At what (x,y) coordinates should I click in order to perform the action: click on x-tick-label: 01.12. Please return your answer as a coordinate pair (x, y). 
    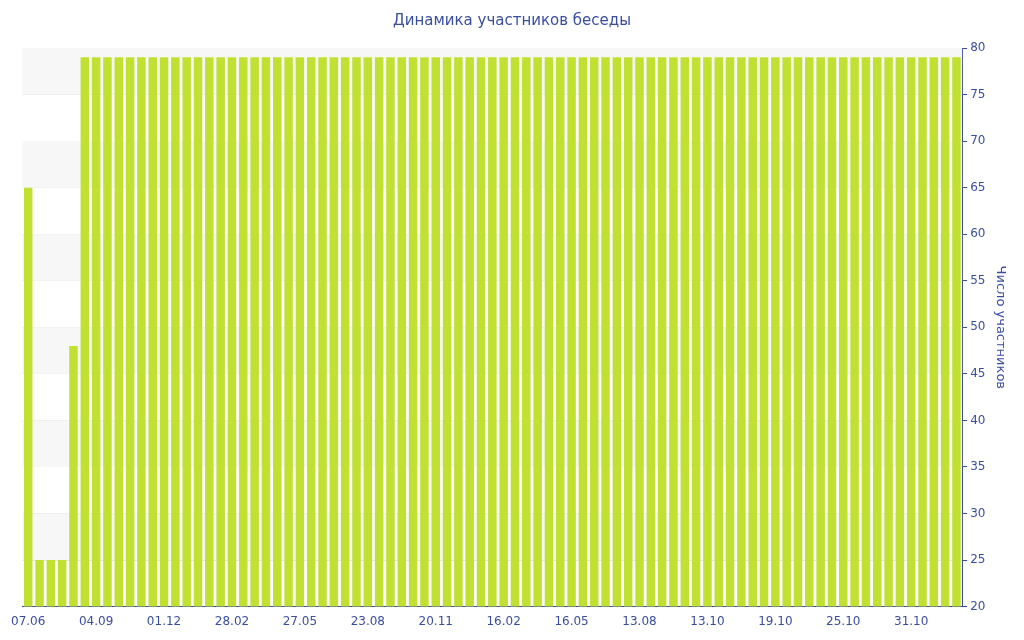
    Looking at the image, I should click on (164, 620).